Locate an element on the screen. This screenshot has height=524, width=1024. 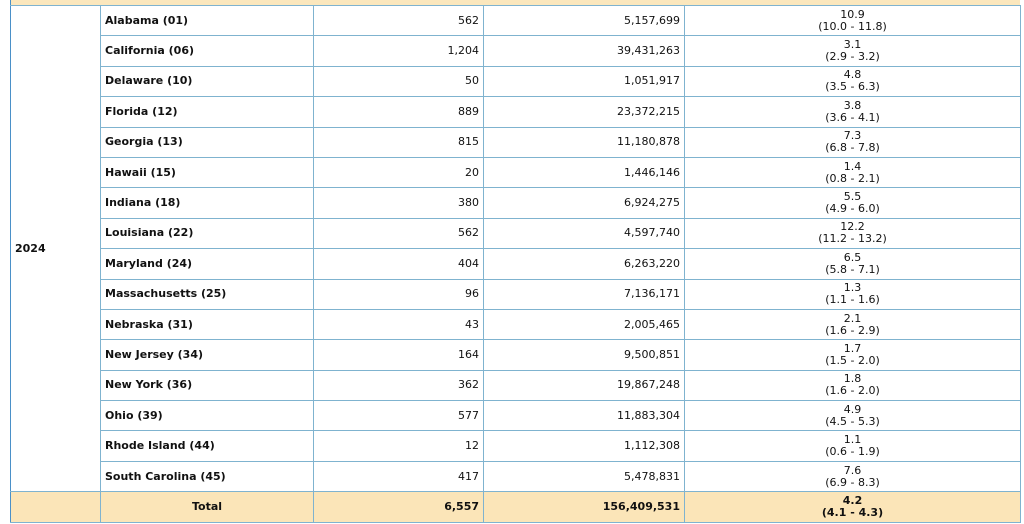
rate-cell: 3.8 (3.6 - 4.1) is located at coordinates (852, 112).